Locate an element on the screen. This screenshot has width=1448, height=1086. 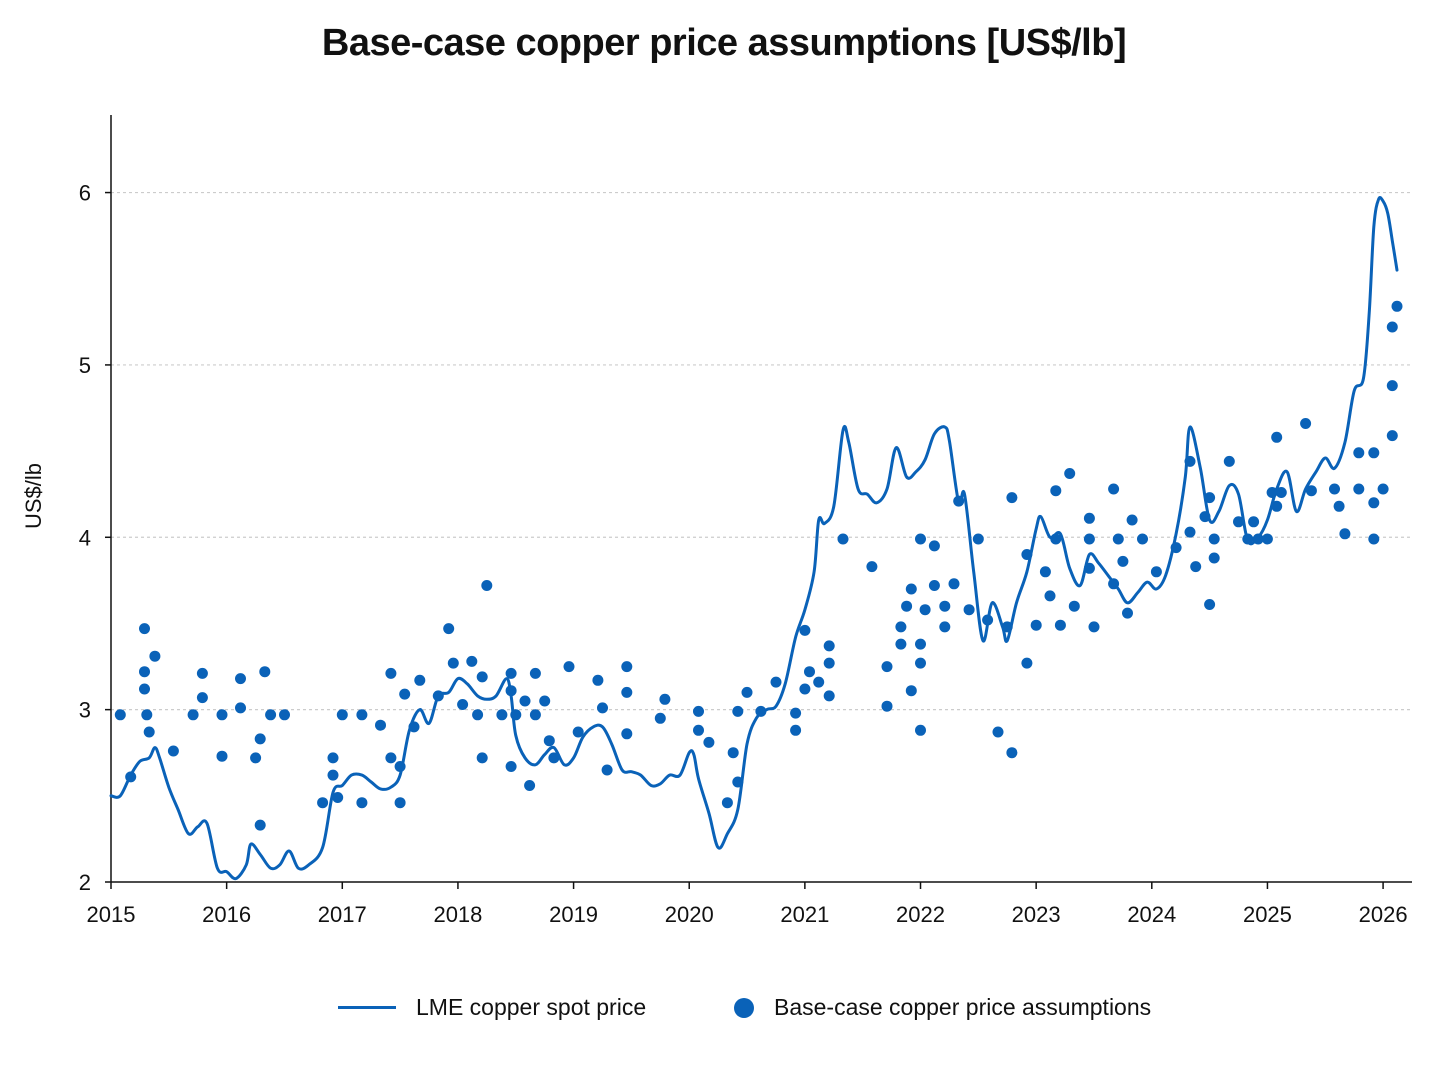
legend-dot-swatch is located at coordinates (744, 1007).